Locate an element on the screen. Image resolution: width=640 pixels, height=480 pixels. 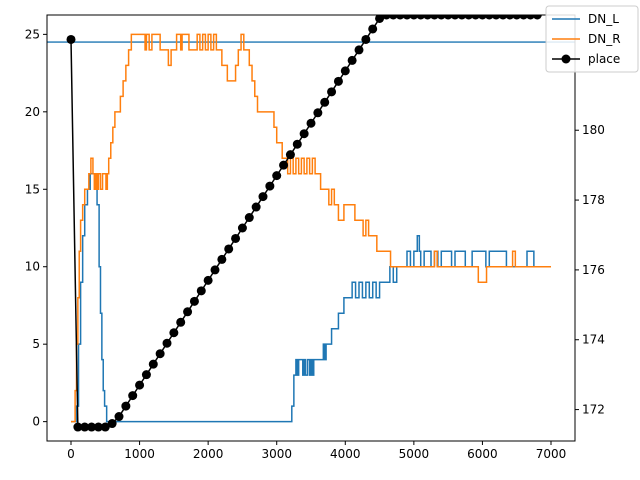
x-tick-label: 6000 is located at coordinates (482, 454).